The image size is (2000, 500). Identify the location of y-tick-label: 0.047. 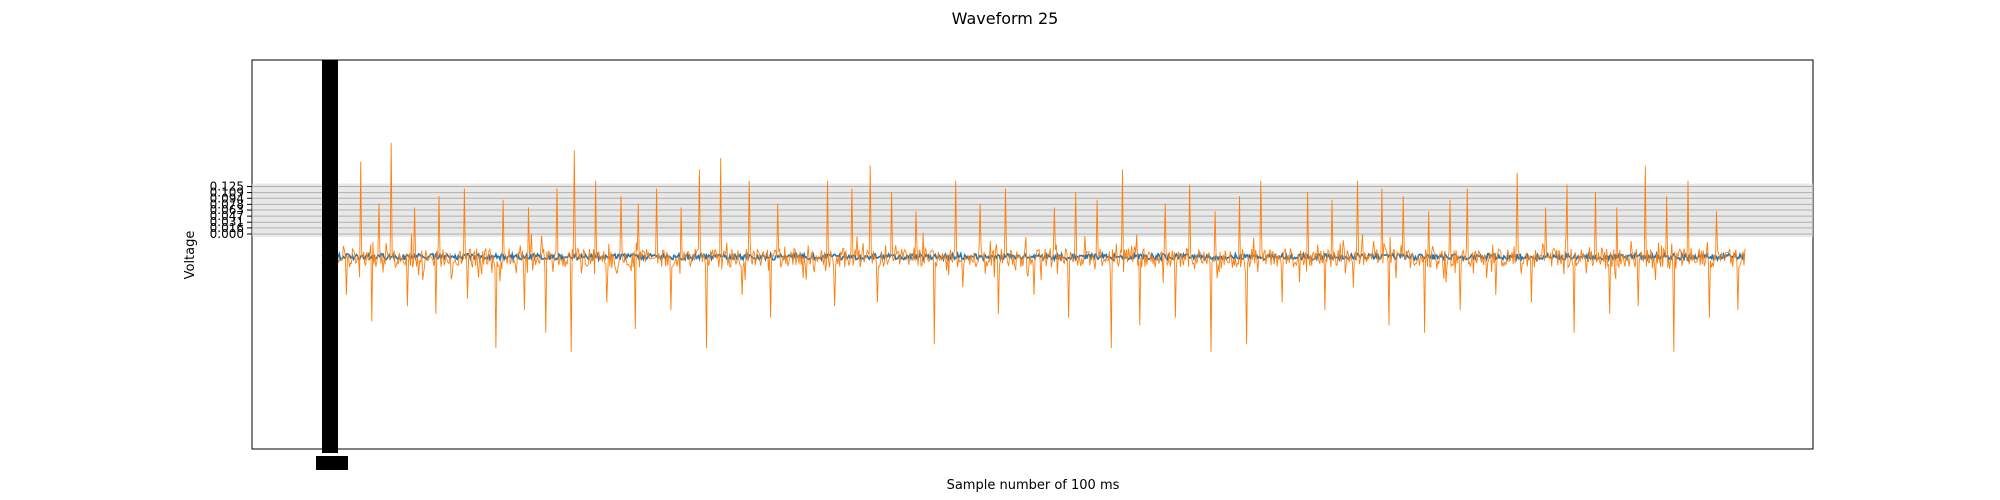
(227, 216).